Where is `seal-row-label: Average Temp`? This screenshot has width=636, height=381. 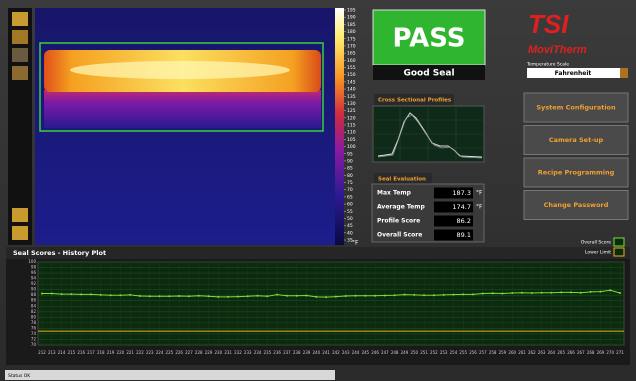
seal-row-label: Average Temp is located at coordinates (401, 207).